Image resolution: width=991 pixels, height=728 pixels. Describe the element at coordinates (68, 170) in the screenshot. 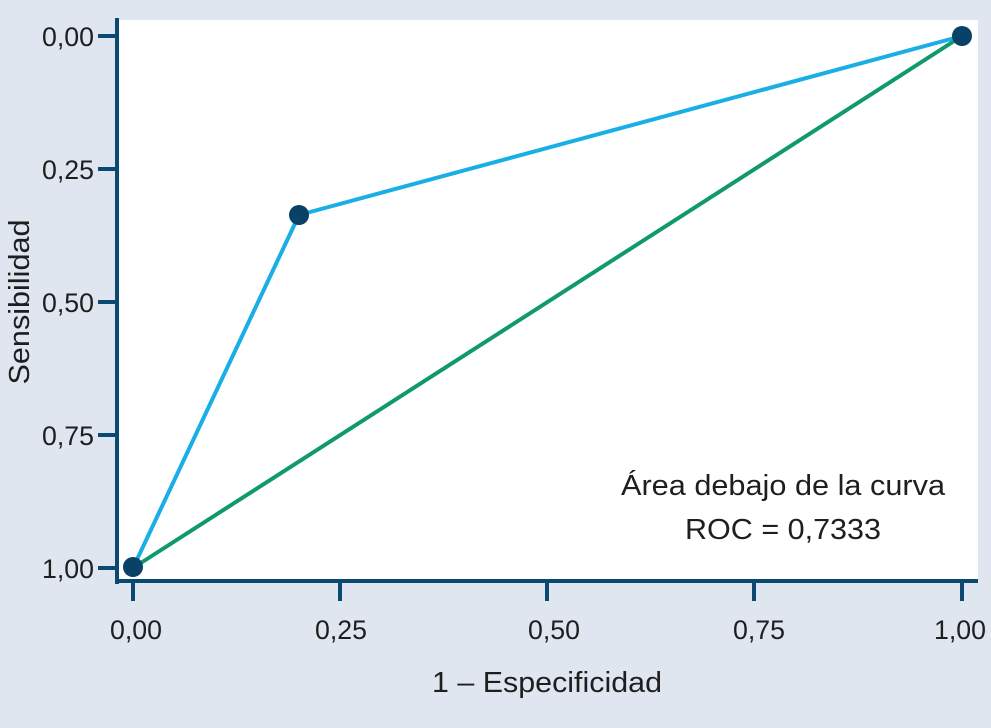

I see `y-tick-label: 0,25` at that location.